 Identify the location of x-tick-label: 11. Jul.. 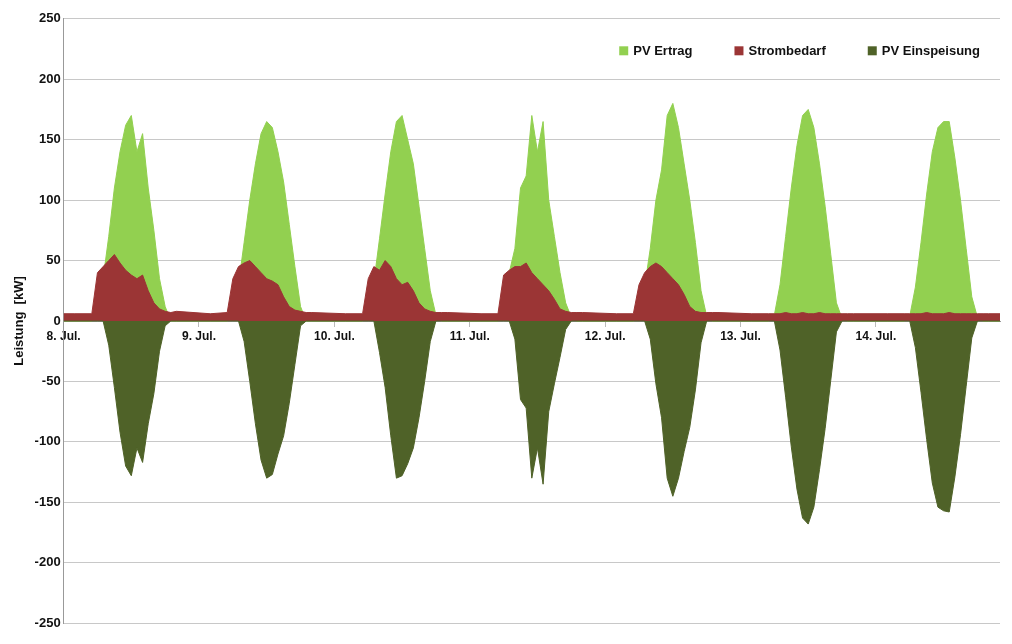
(469, 335).